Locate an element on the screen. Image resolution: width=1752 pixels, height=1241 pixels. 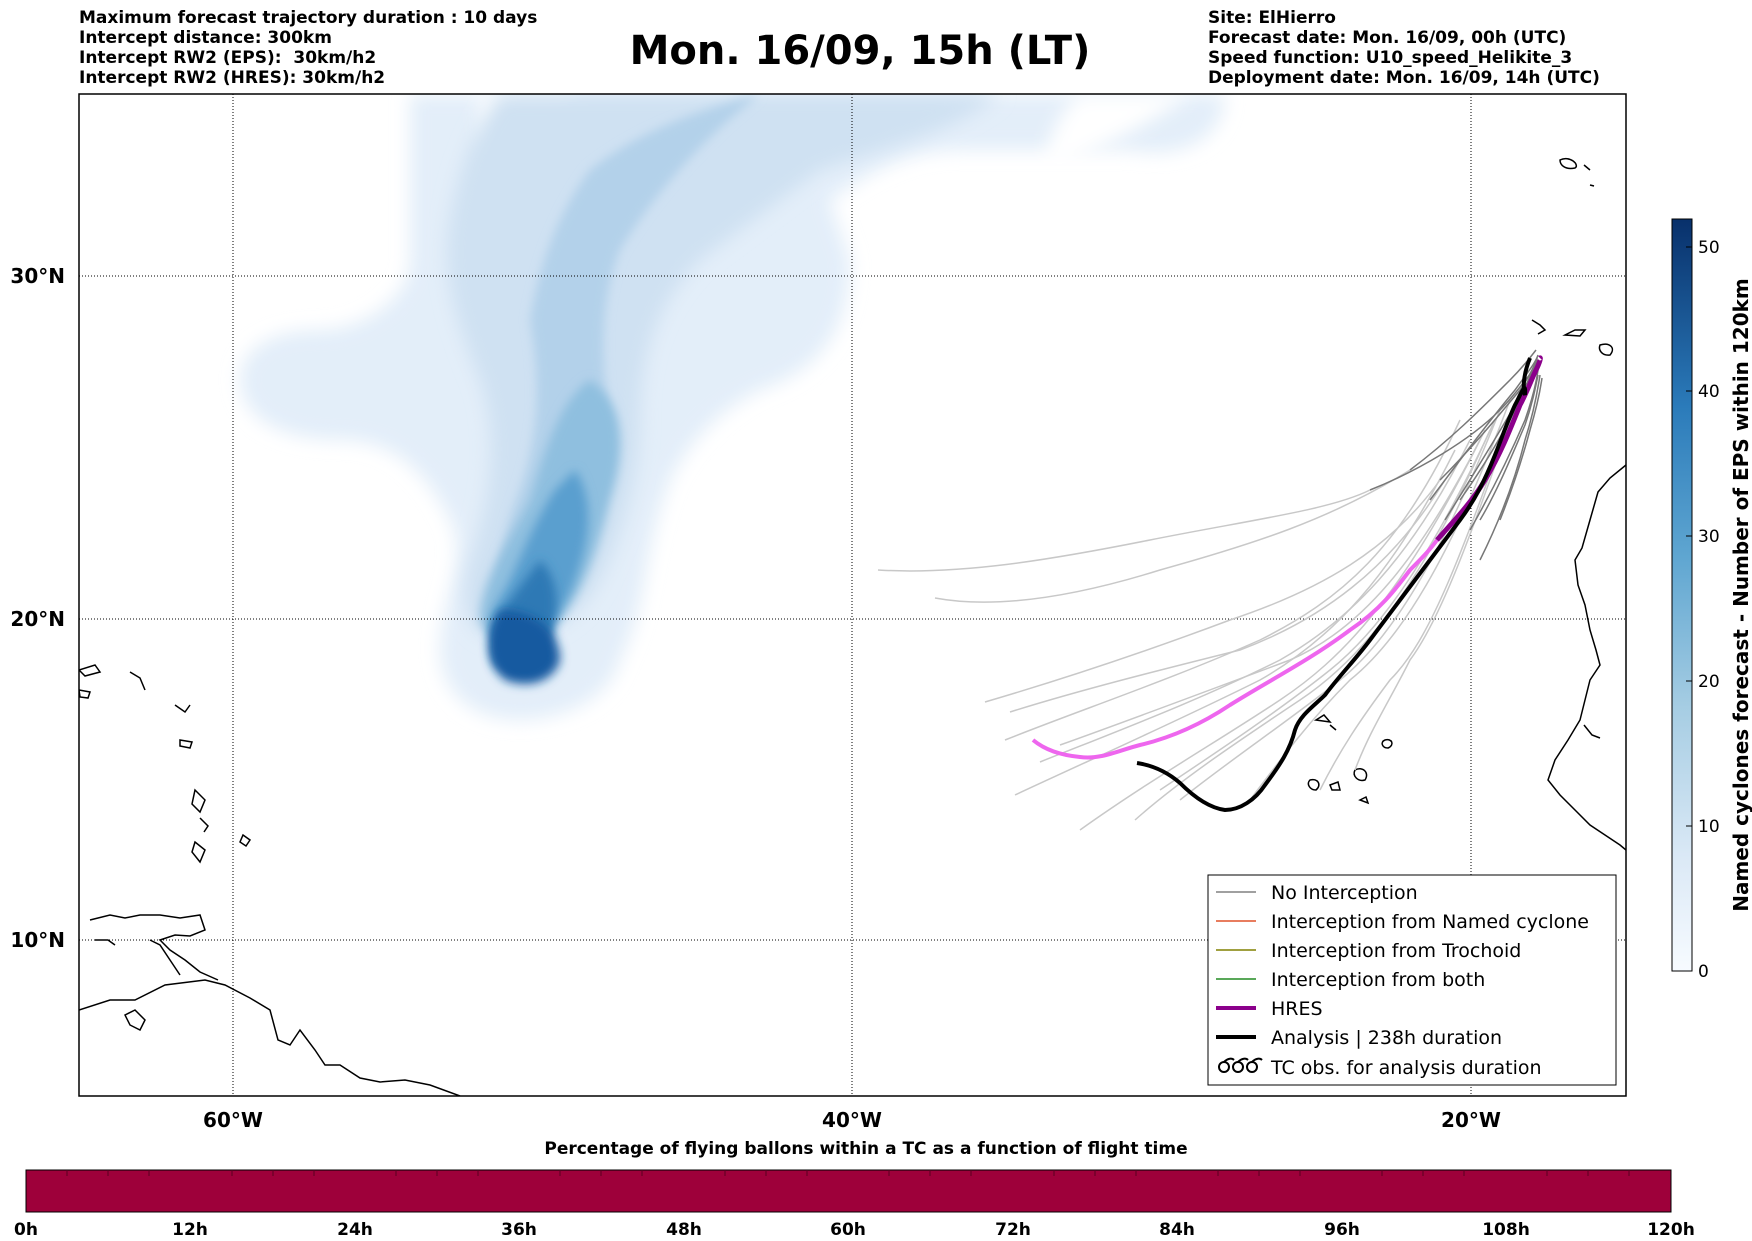
legend-item-no-interception: No Interception is located at coordinates (1317, 893).